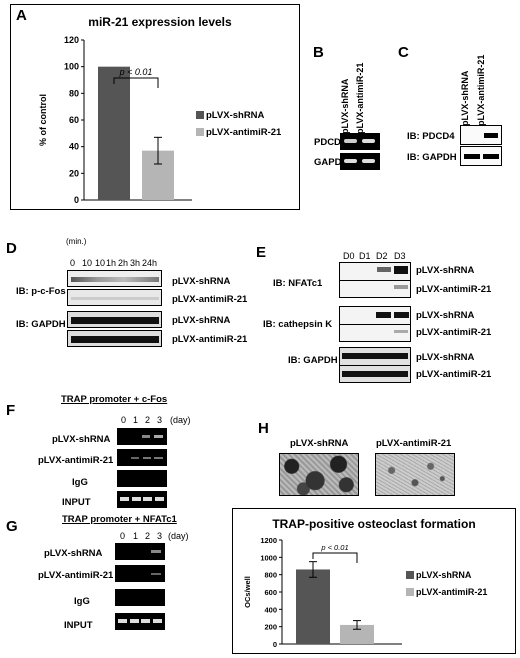 Image resolution: width=520 pixels, height=658 pixels. I want to click on d-t2: 10, so click(100, 263).